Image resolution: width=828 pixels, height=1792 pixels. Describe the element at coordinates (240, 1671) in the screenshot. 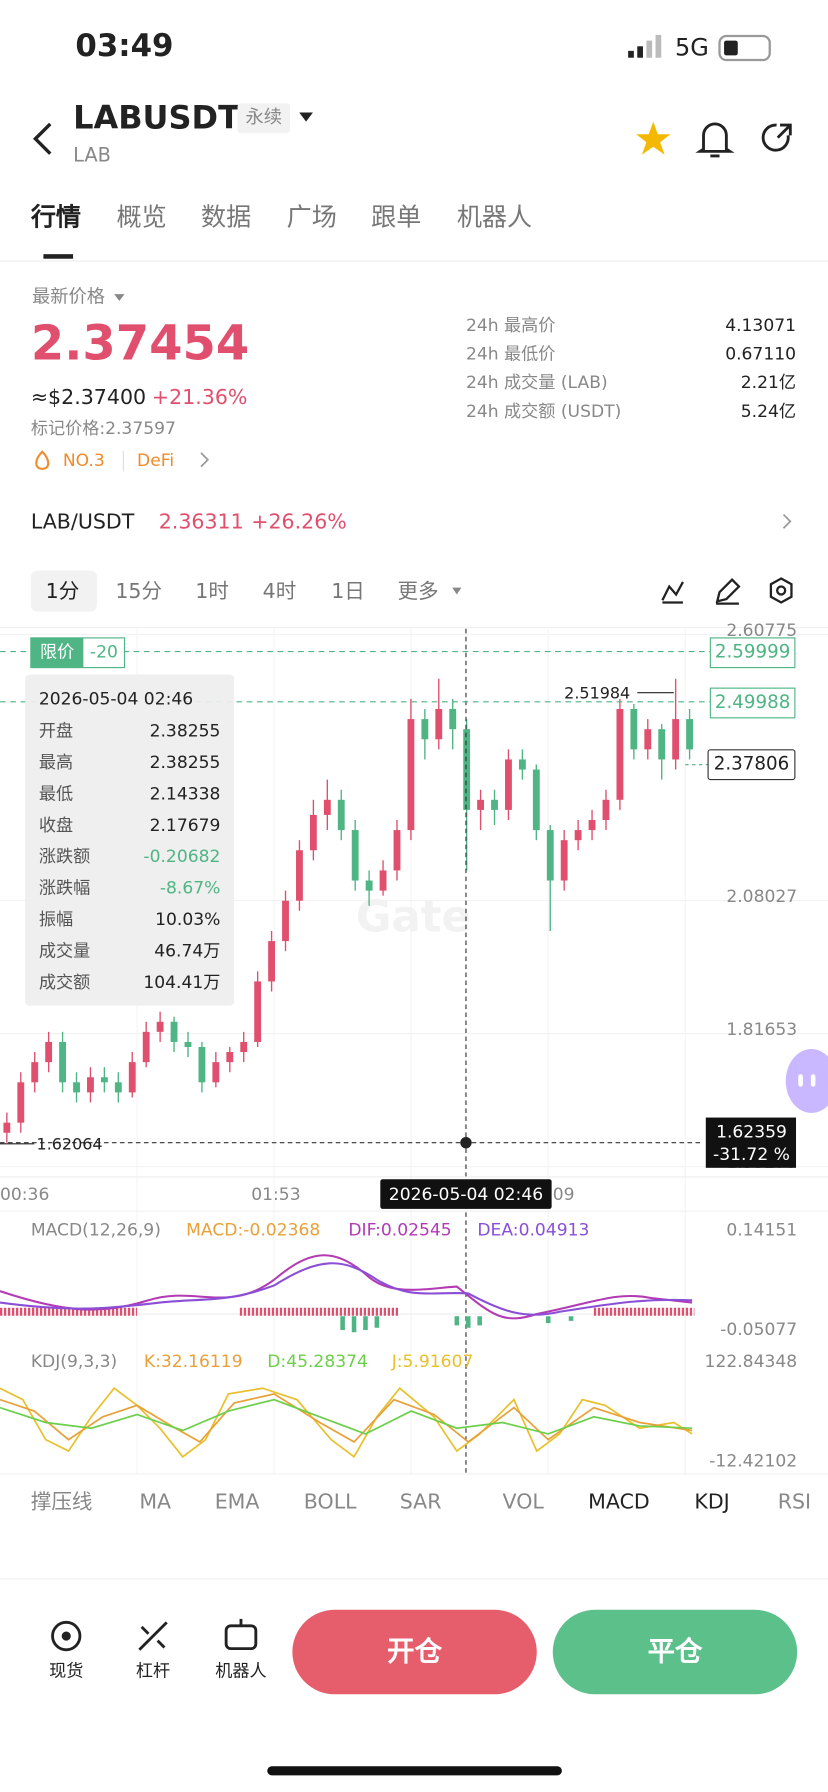

I see `nav-item: 机器人` at that location.